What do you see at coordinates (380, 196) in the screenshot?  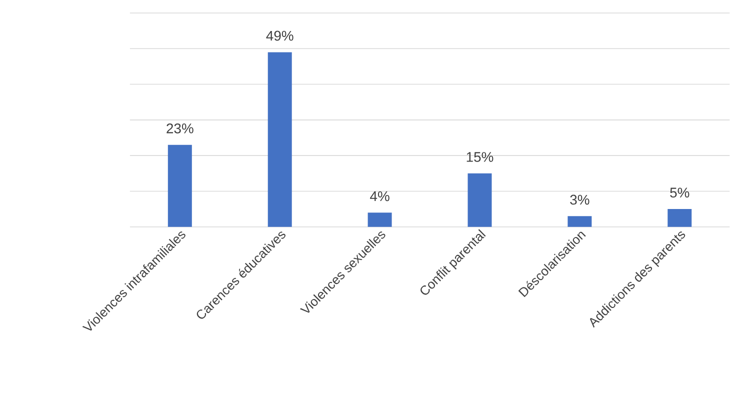 I see `data-label: 4%` at bounding box center [380, 196].